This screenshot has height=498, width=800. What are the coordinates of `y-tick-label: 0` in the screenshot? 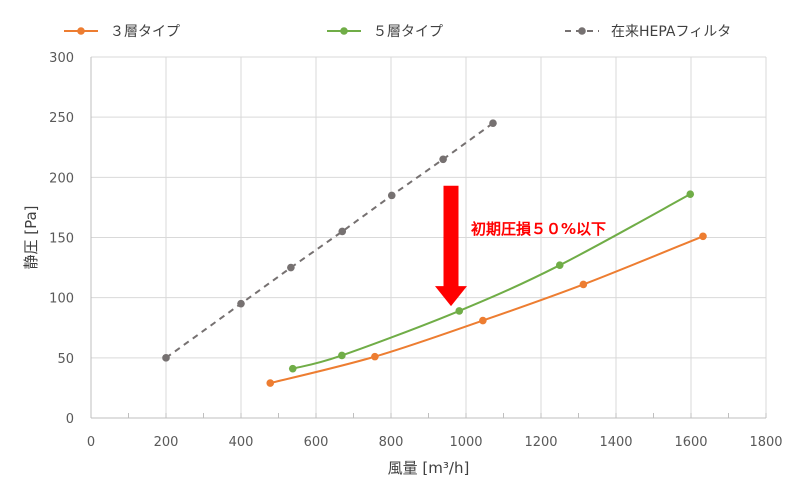 It's located at (70, 419).